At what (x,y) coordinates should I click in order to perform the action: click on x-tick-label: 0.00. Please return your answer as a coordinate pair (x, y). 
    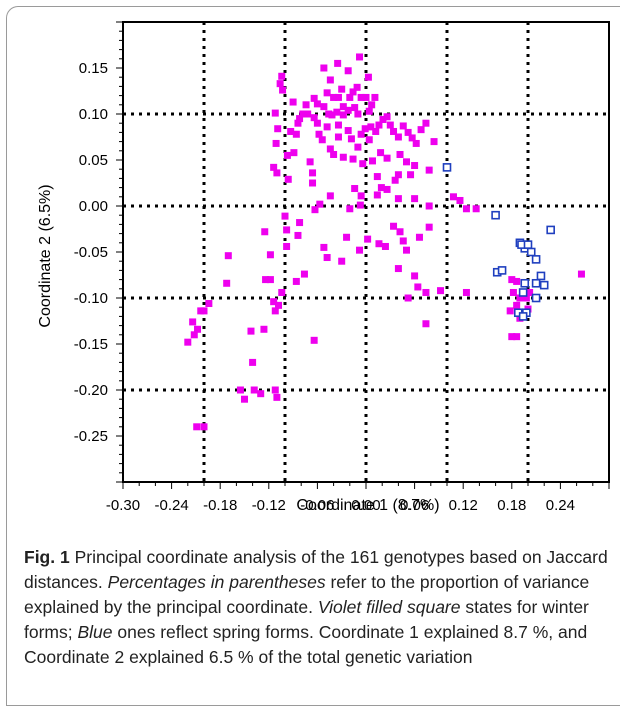
    Looking at the image, I should click on (365, 505).